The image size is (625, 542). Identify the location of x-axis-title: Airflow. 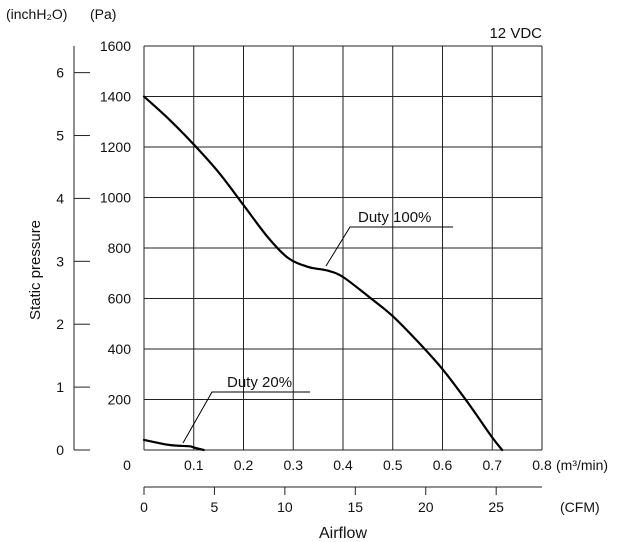
(343, 533).